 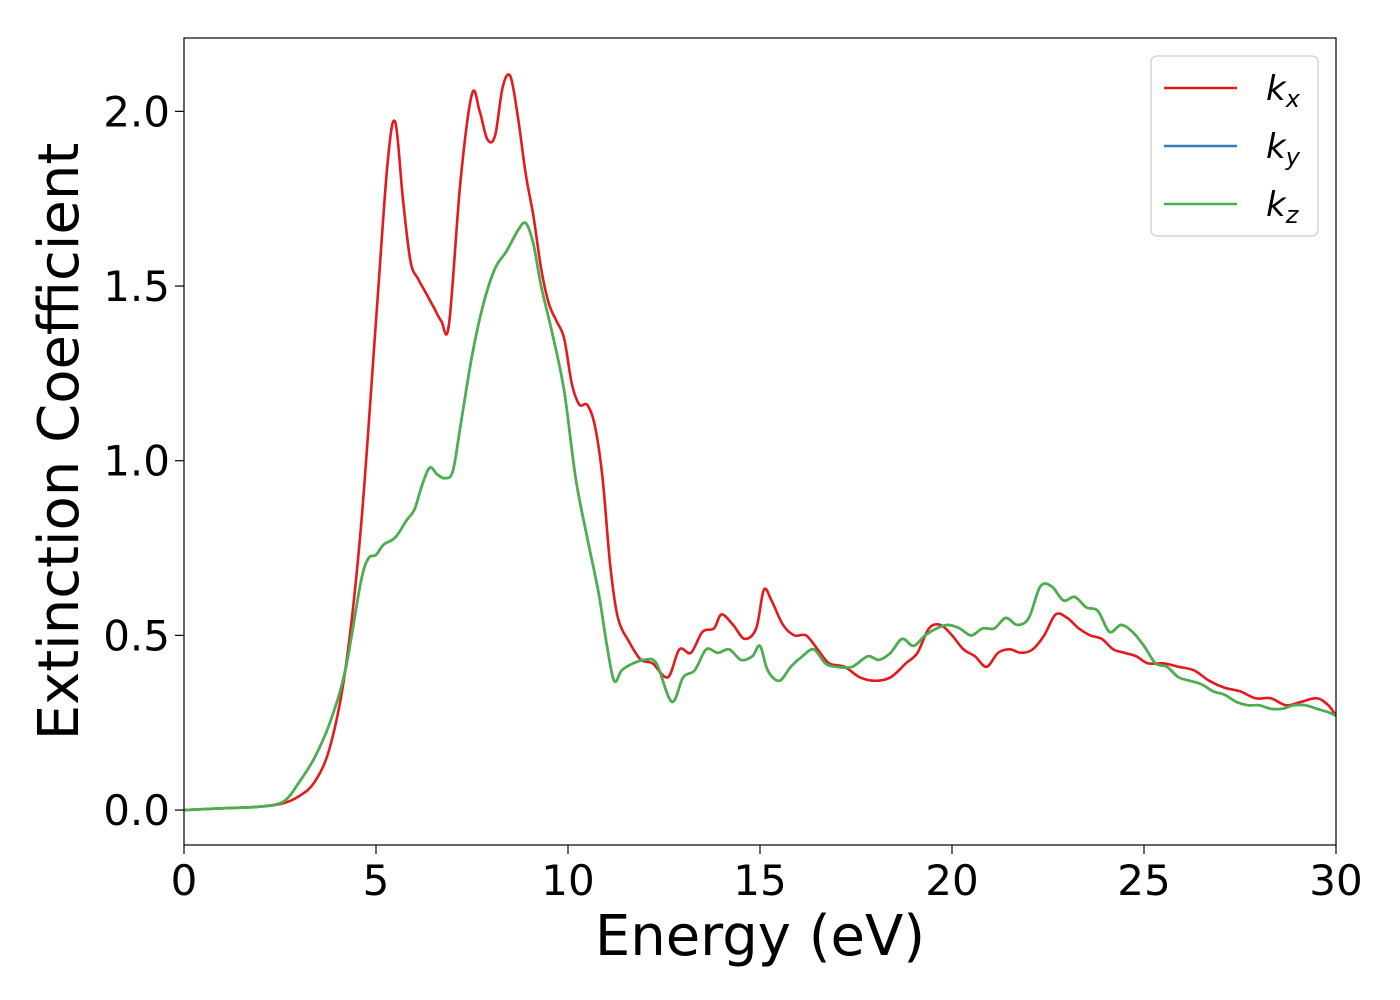 I want to click on x-axis: 0 5 10 15 20 25 30, so click(x=767, y=875).